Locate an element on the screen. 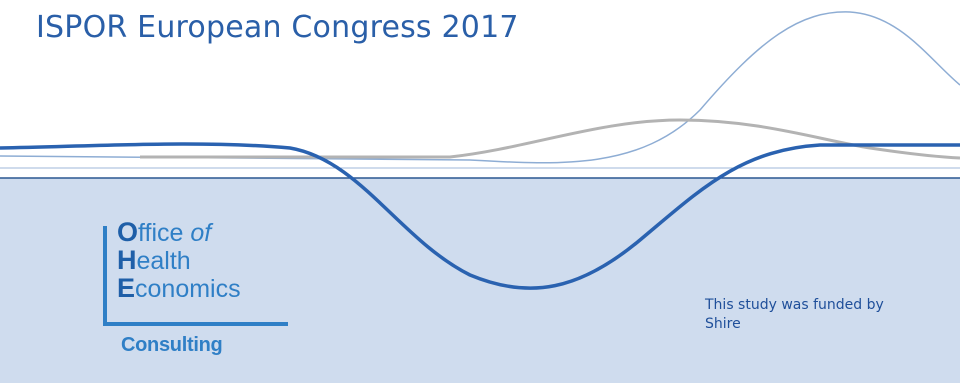 This screenshot has width=960, height=383. funding-note: This study was funded by Shire is located at coordinates (794, 314).